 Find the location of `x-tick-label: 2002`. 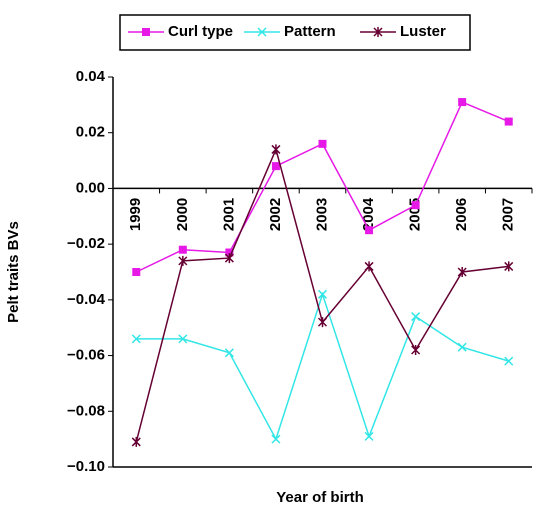

x-tick-label: 2002 is located at coordinates (275, 214).